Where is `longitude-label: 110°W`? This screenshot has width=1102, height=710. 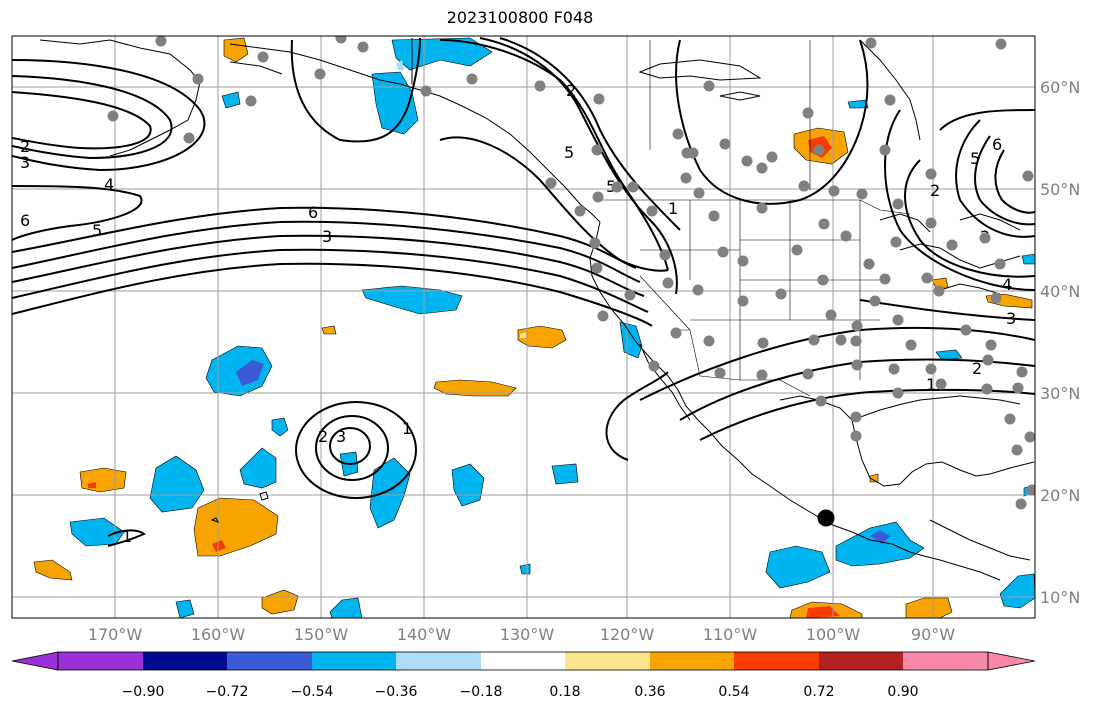 longitude-label: 110°W is located at coordinates (730, 634).